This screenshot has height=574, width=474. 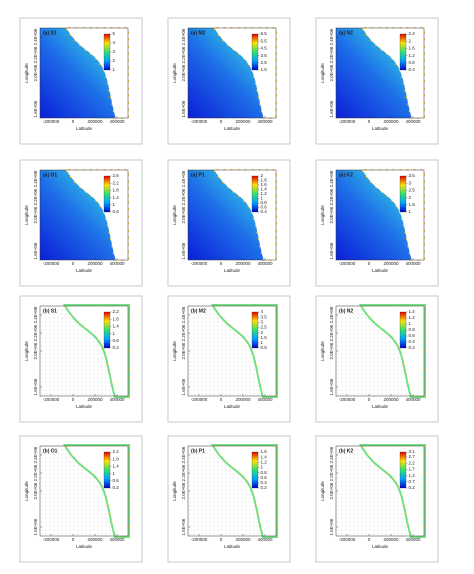 What do you see at coordinates (346, 175) in the screenshot?
I see `panel-label: (a) K2` at bounding box center [346, 175].